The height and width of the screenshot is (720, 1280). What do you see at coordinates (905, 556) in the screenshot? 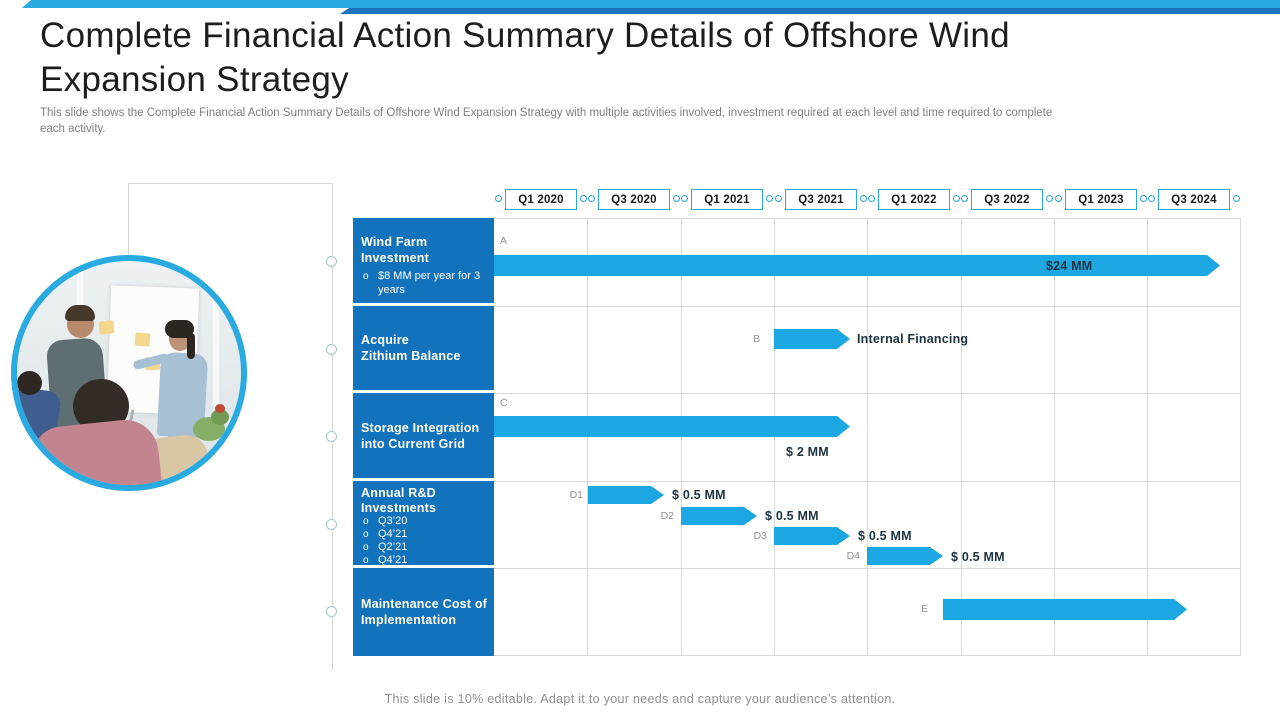
I see `gantt-bar-d4` at bounding box center [905, 556].